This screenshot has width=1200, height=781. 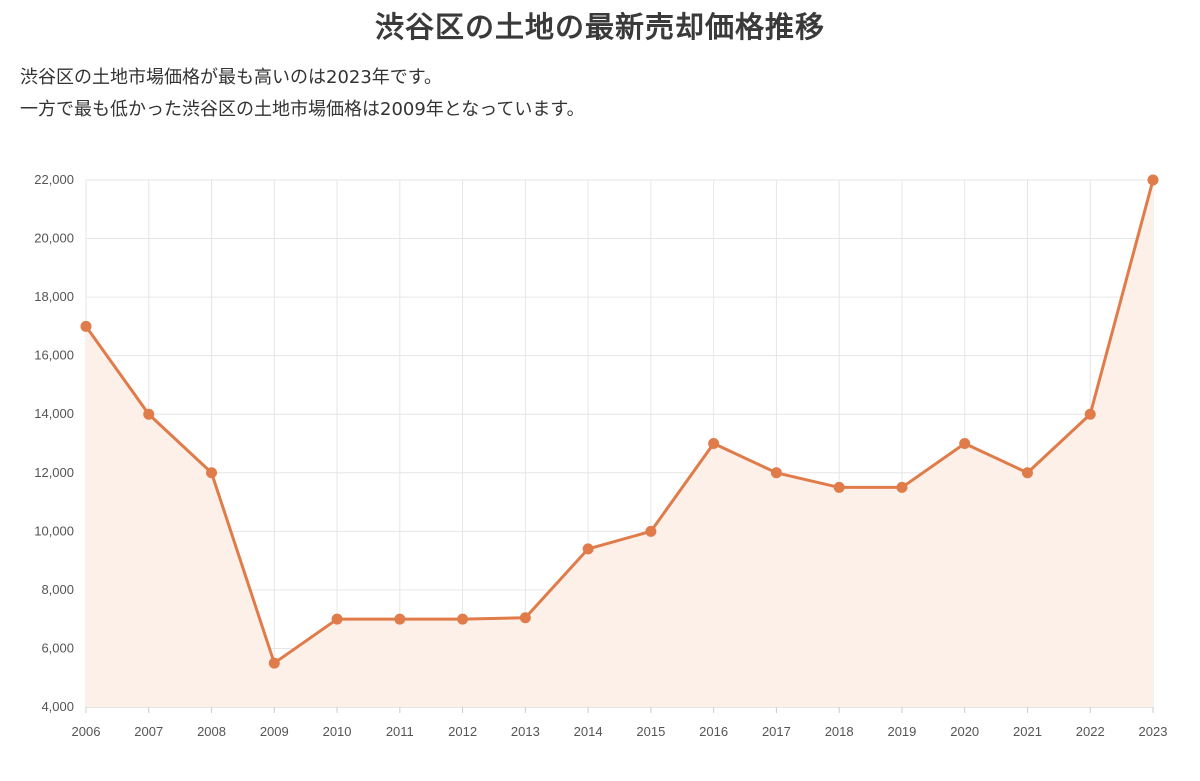 What do you see at coordinates (54, 413) in the screenshot?
I see `y-tick-label: 14,000` at bounding box center [54, 413].